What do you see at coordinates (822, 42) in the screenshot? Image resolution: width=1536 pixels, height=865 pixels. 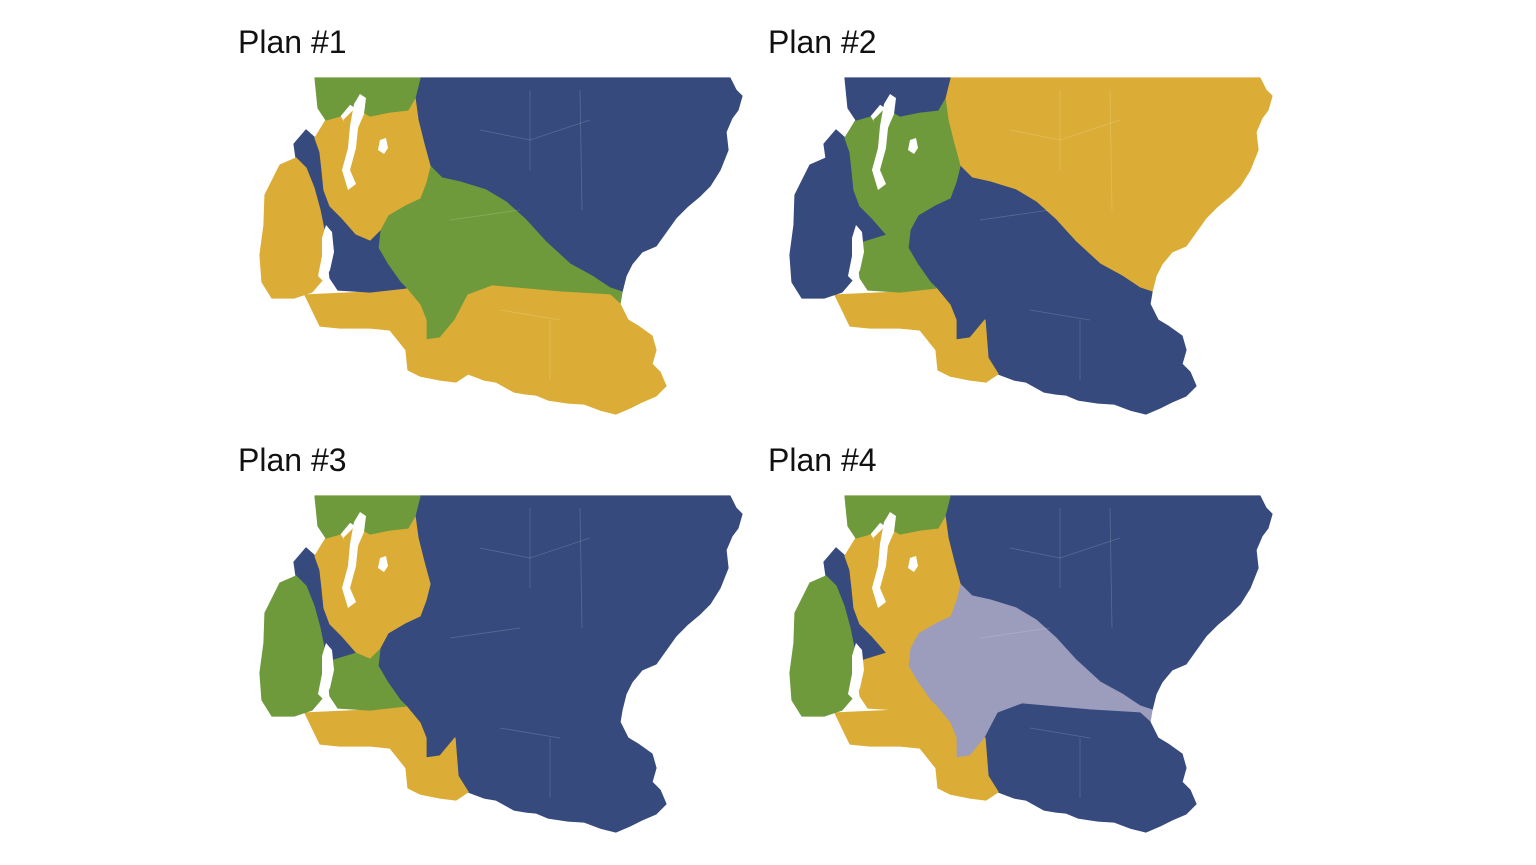 I see `plan-title: Plan #2` at bounding box center [822, 42].